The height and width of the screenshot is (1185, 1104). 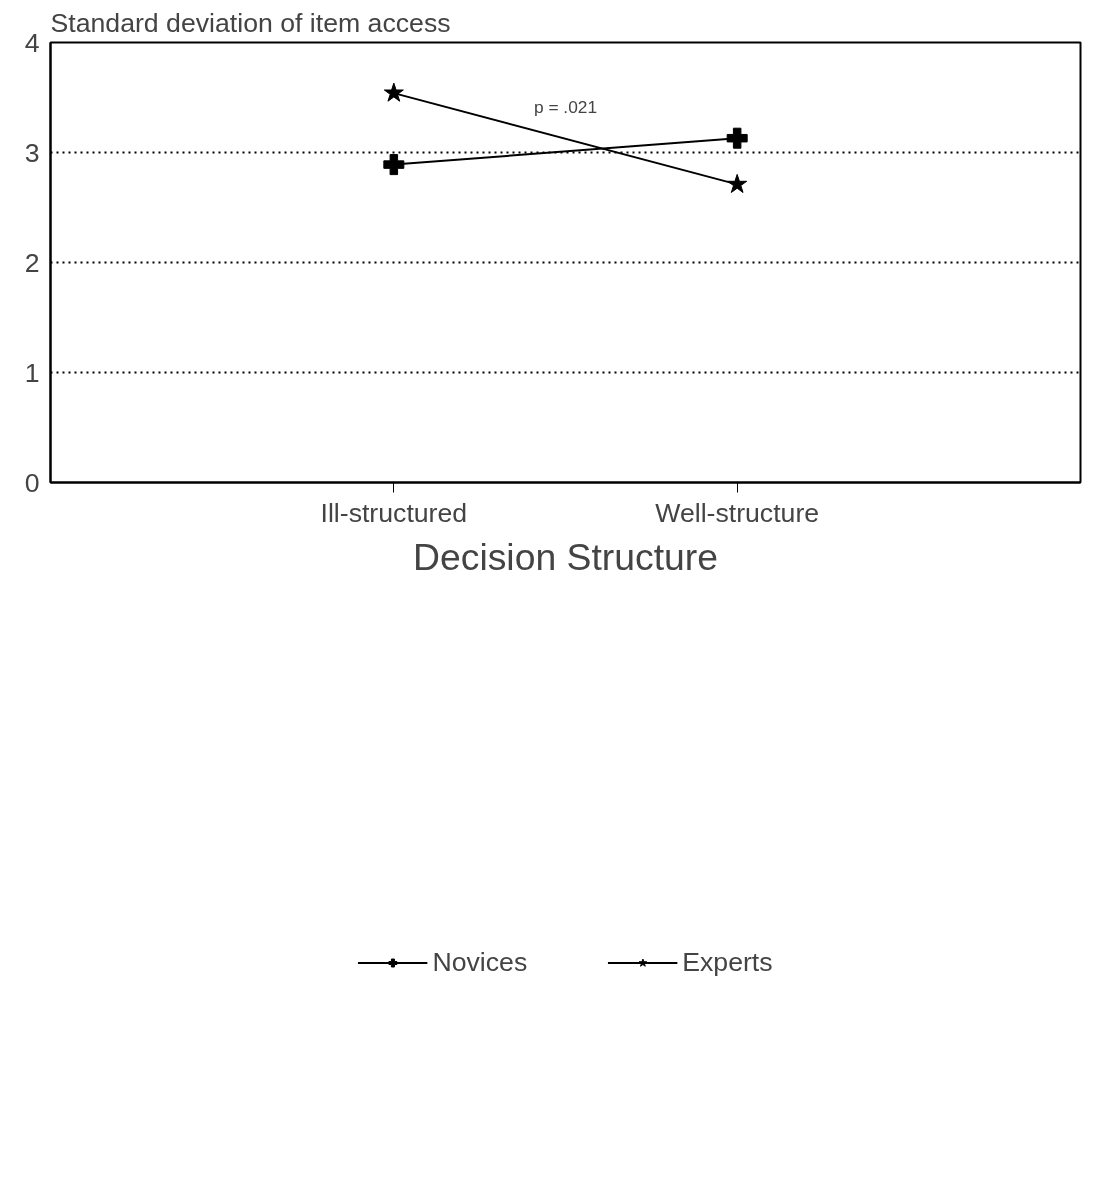 What do you see at coordinates (32, 372) in the screenshot?
I see `y-tick-label: 1` at bounding box center [32, 372].